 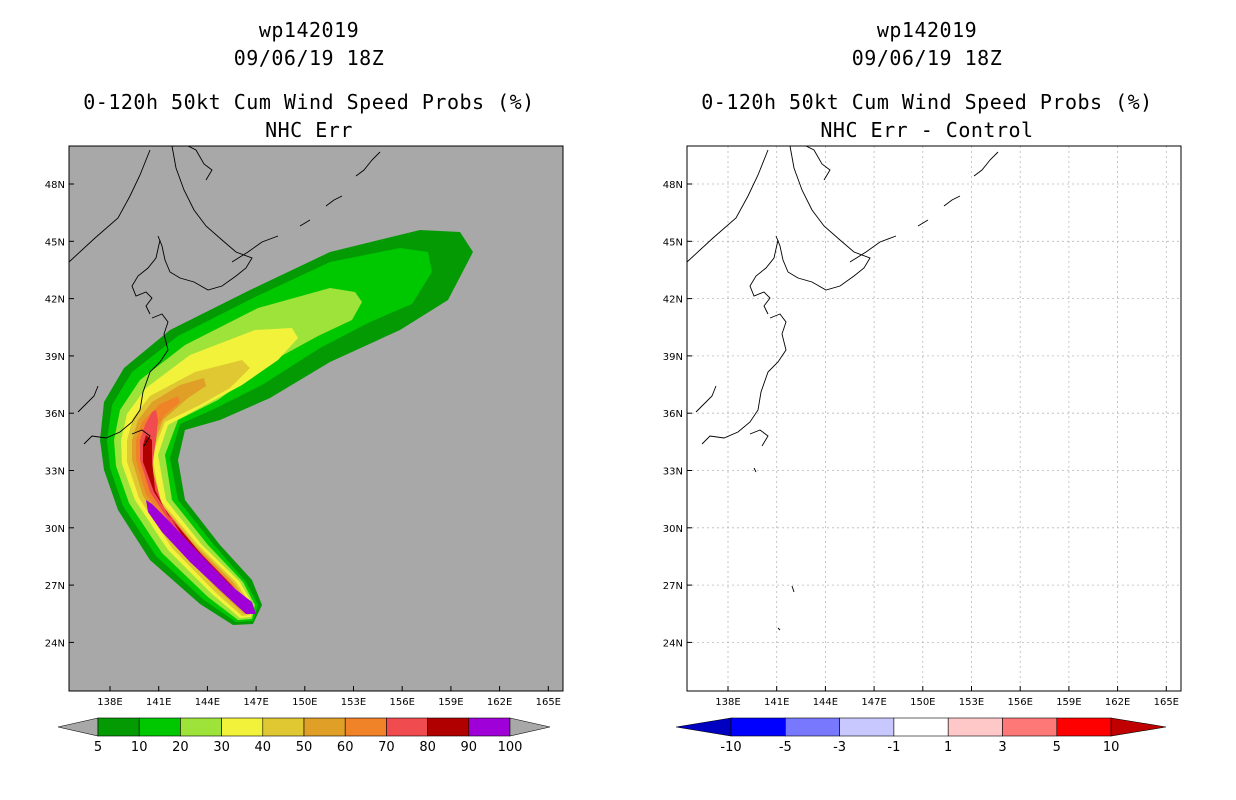 I want to click on colorbar-label: 20, so click(x=180, y=747).